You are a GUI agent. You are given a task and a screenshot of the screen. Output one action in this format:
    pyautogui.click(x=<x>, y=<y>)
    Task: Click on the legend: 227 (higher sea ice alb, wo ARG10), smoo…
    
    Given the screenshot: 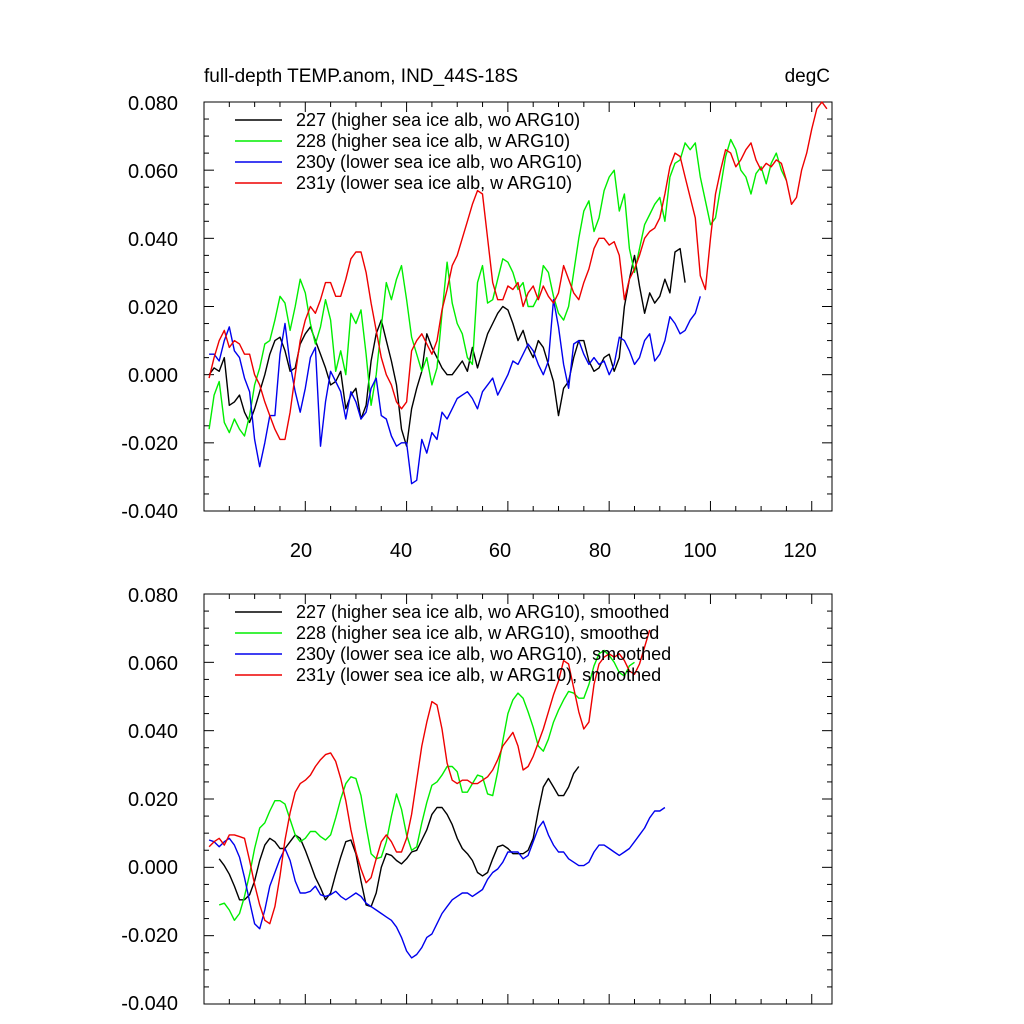 What is the action you would take?
    pyautogui.click(x=453, y=643)
    